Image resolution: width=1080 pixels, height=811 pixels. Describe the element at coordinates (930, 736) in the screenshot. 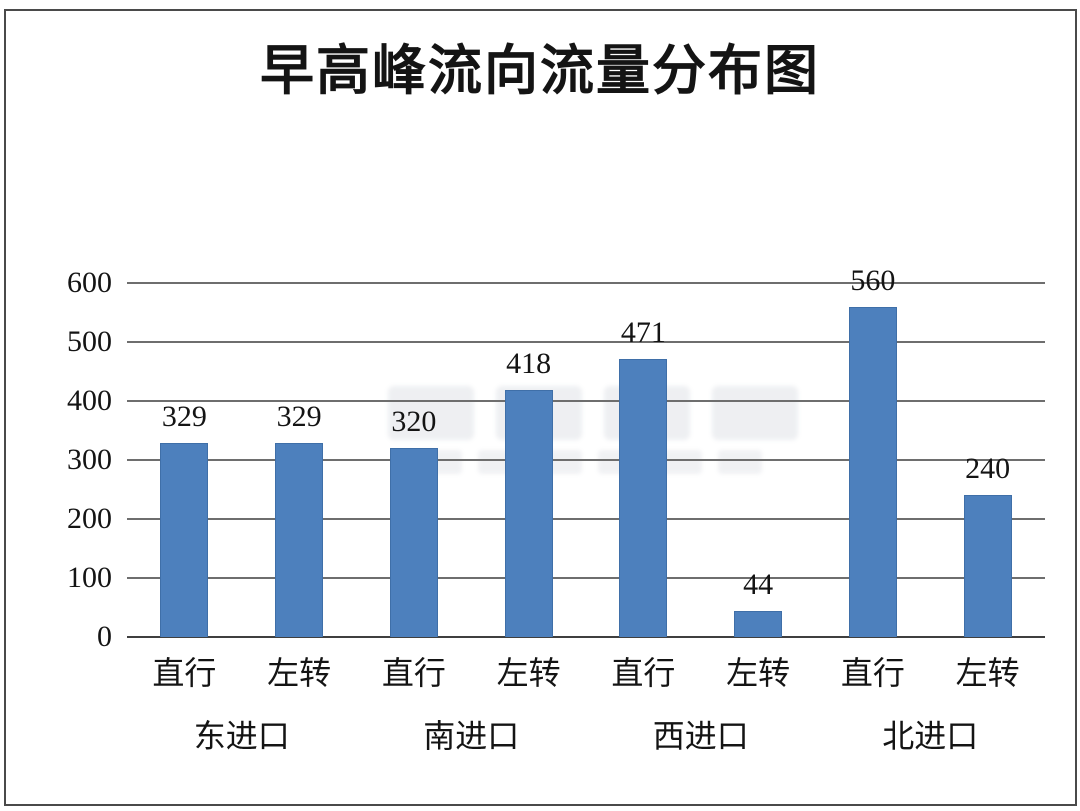

I see `x-axis-group-label: 北进口` at that location.